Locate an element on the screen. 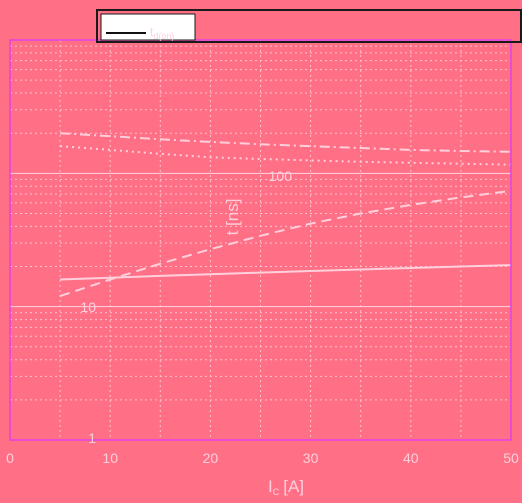 This screenshot has width=522, height=503. y-tick-label: 10 is located at coordinates (88, 307).